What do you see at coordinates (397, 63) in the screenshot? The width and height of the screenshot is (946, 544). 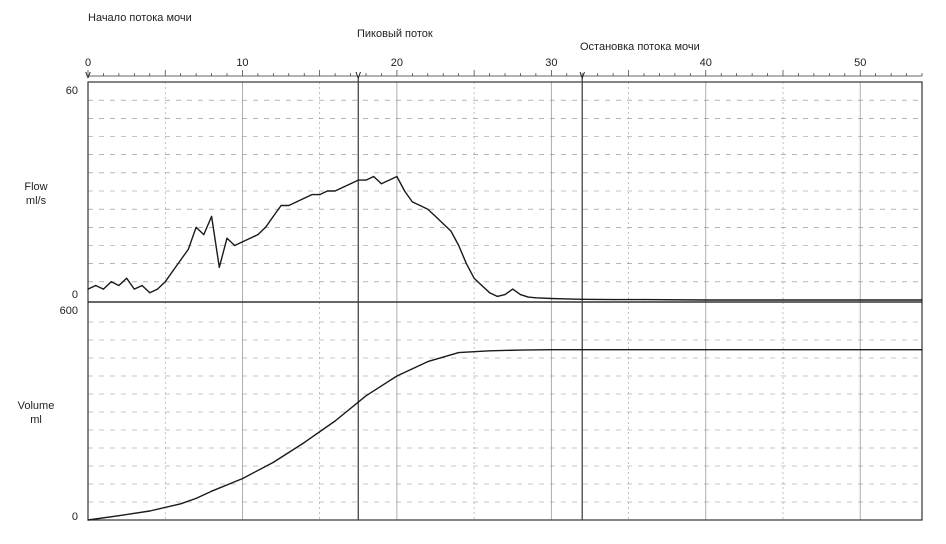 I see `x-tick-label: 20` at bounding box center [397, 63].